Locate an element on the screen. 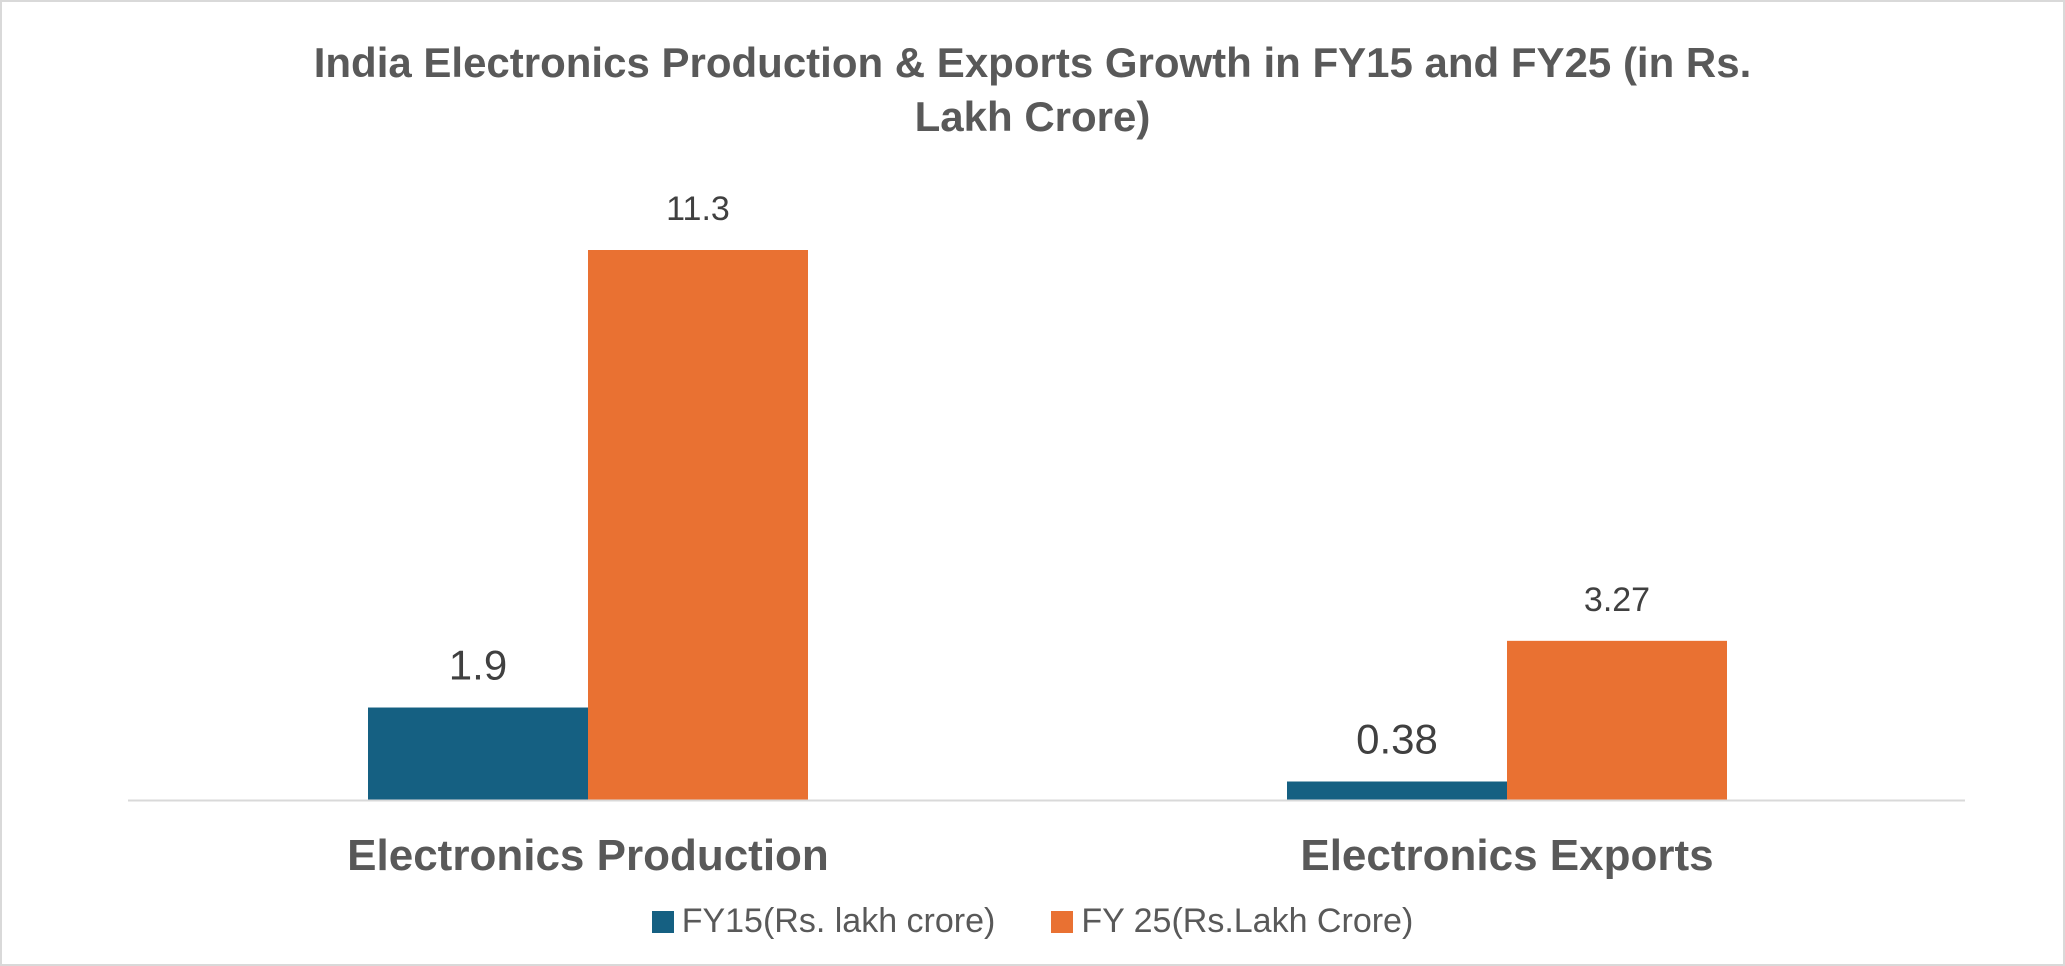  data-label-electronics-production-series-0: 1.9 is located at coordinates (478, 665).